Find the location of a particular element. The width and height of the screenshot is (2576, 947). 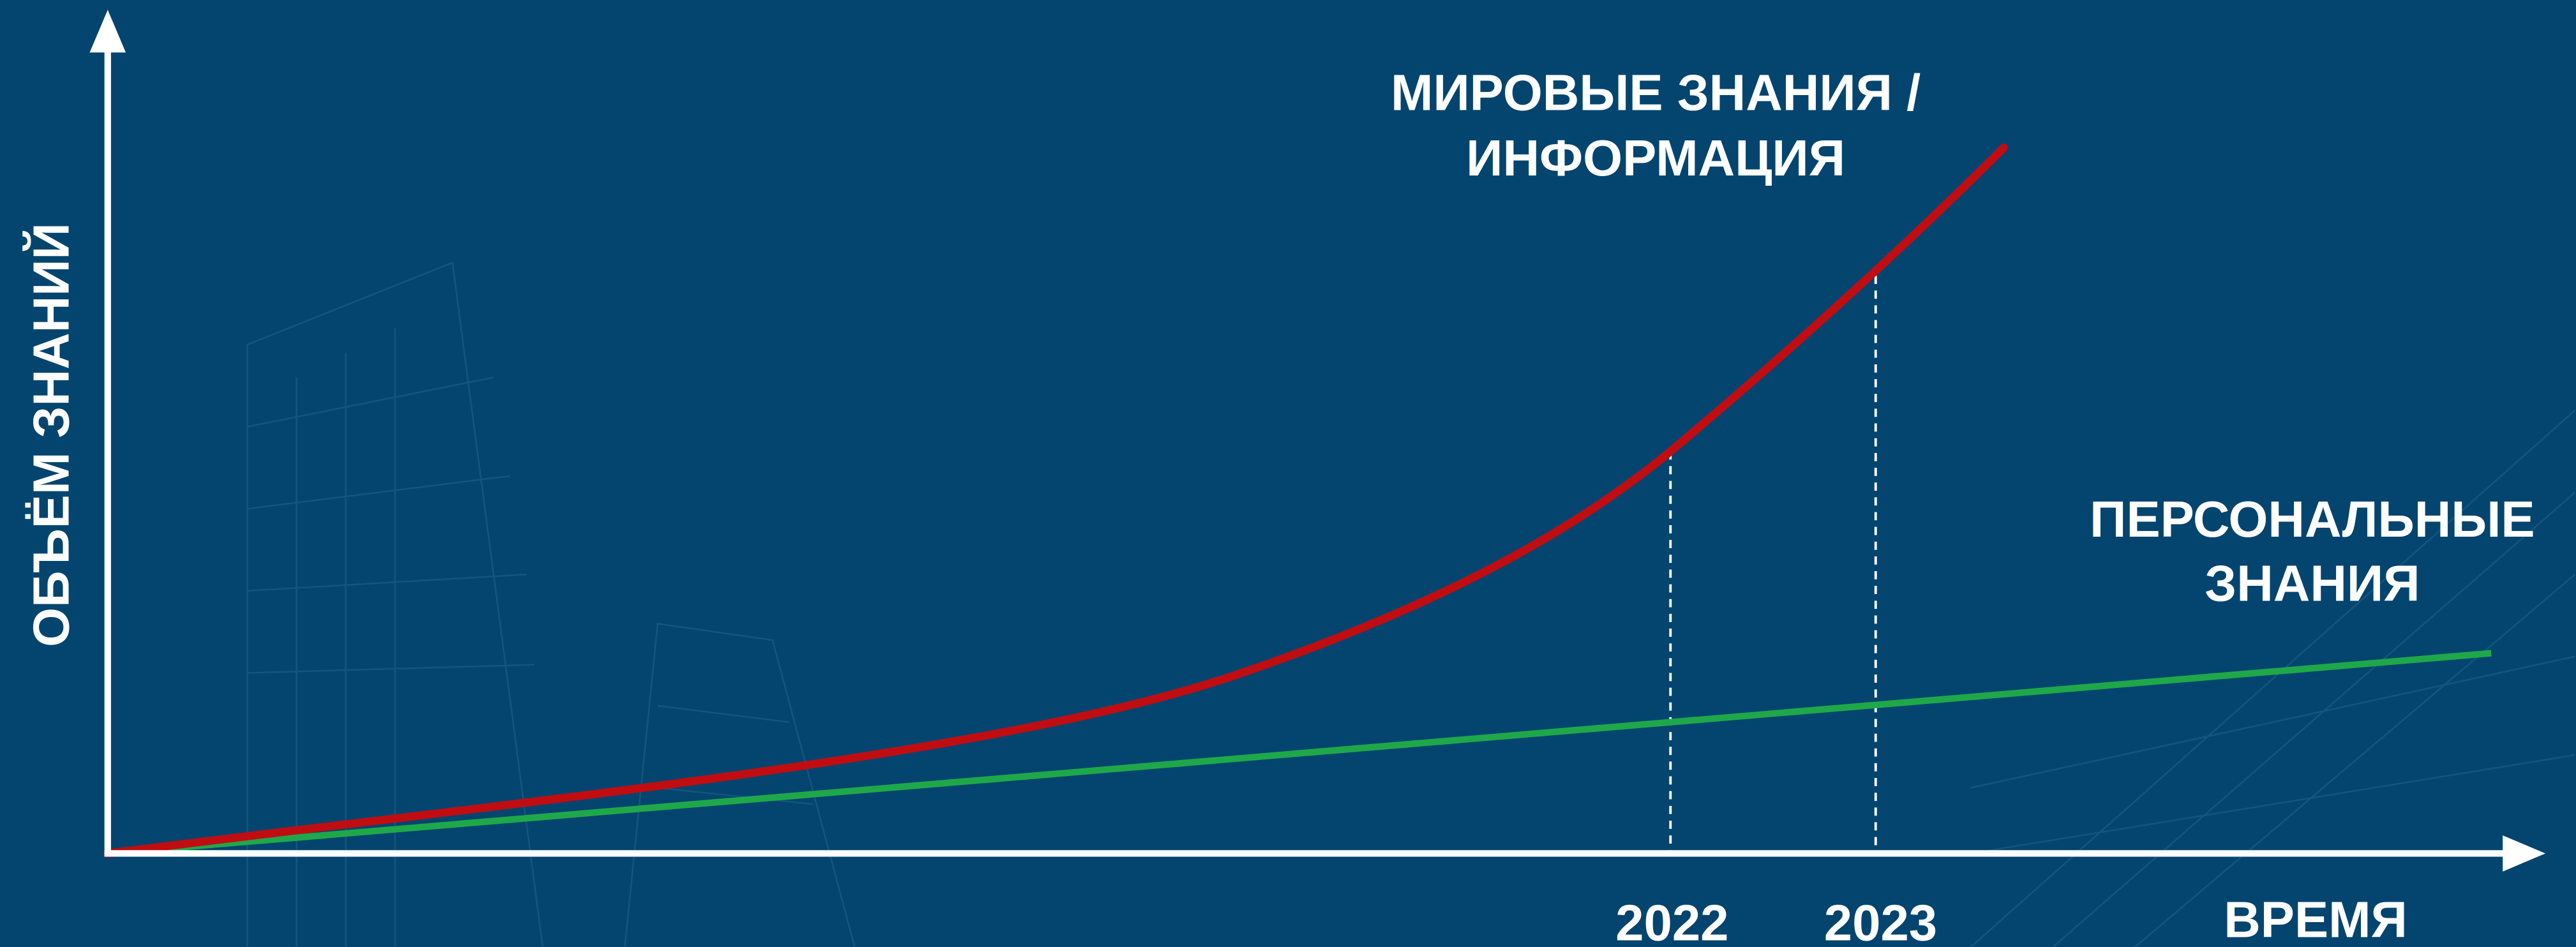

curve-label: ЗНАНИЯ is located at coordinates (2312, 583).